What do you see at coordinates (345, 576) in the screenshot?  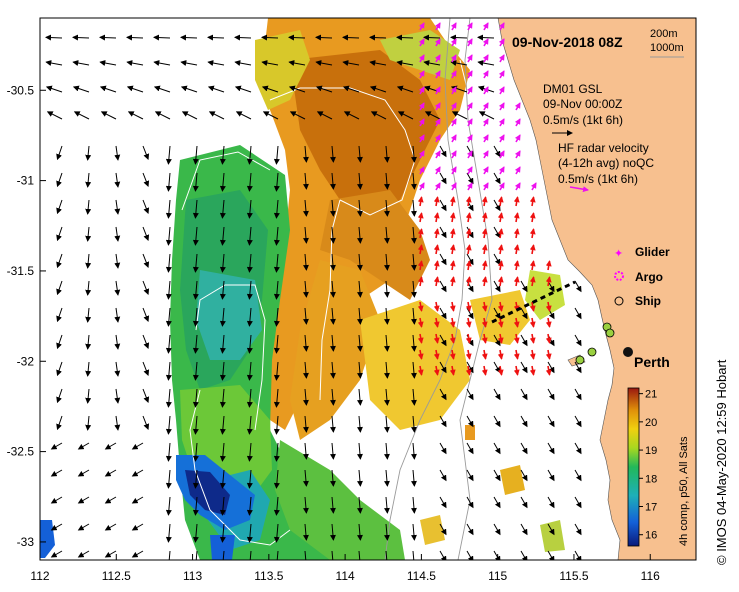 I see `x-tick-label: 114` at bounding box center [345, 576].